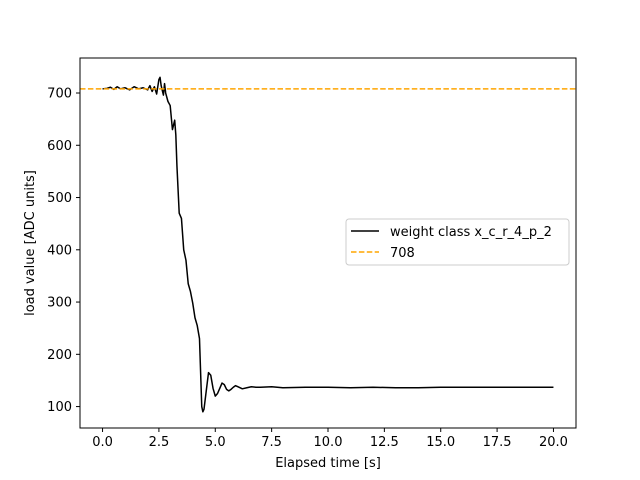  Describe the element at coordinates (102, 442) in the screenshot. I see `x-tick-label: 0.0` at that location.